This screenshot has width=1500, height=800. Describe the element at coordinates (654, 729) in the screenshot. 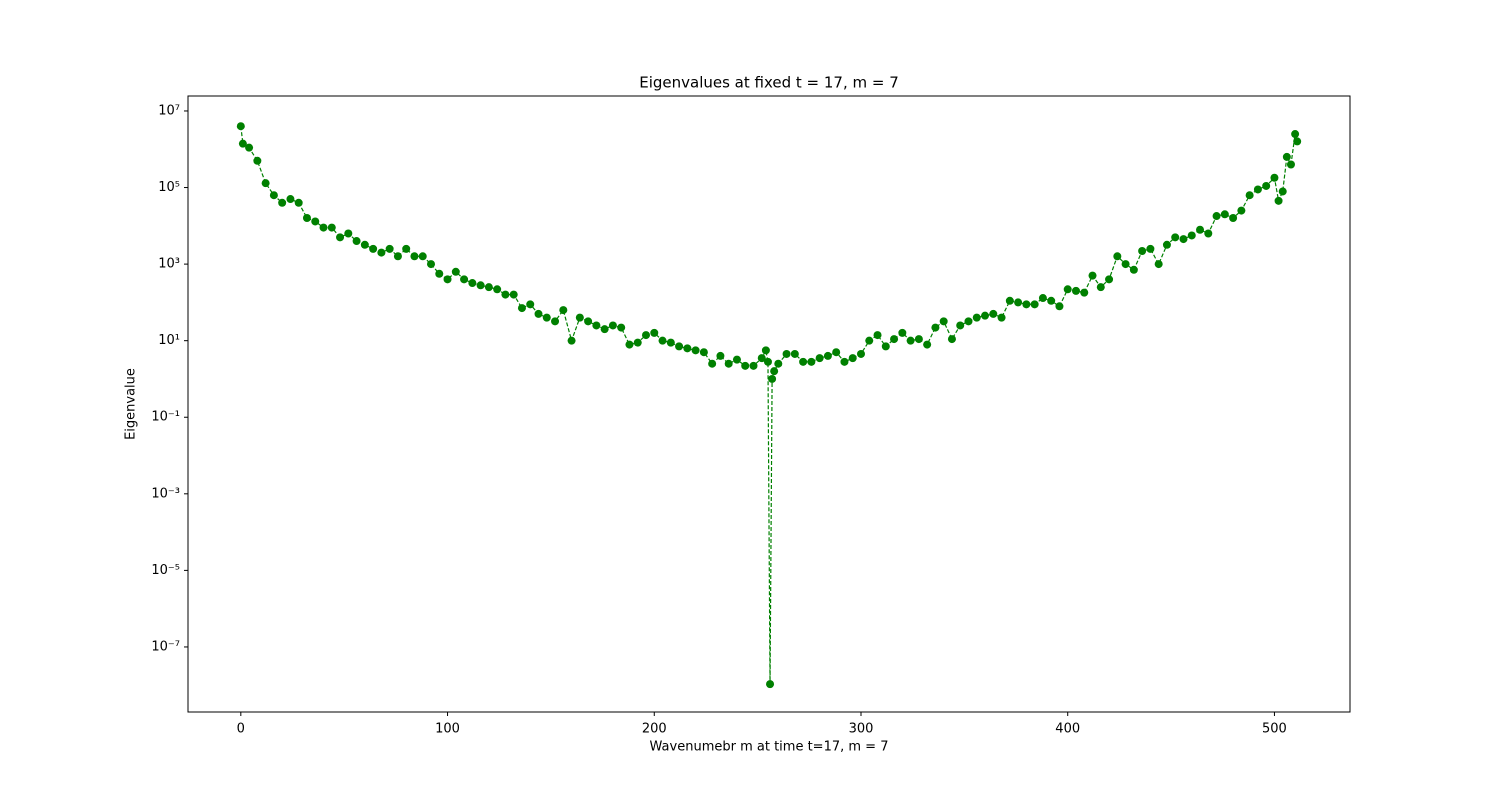

I see `x-tick-label: 200` at that location.